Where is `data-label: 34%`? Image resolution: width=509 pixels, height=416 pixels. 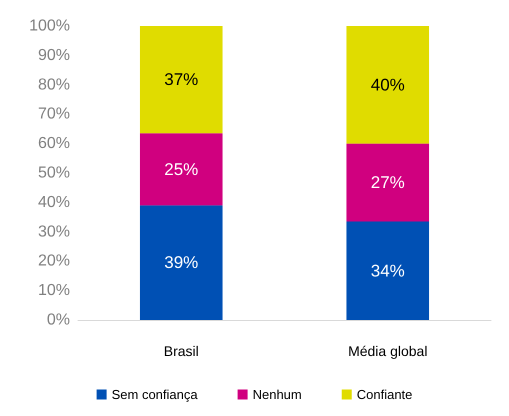
data-label: 34% is located at coordinates (387, 270).